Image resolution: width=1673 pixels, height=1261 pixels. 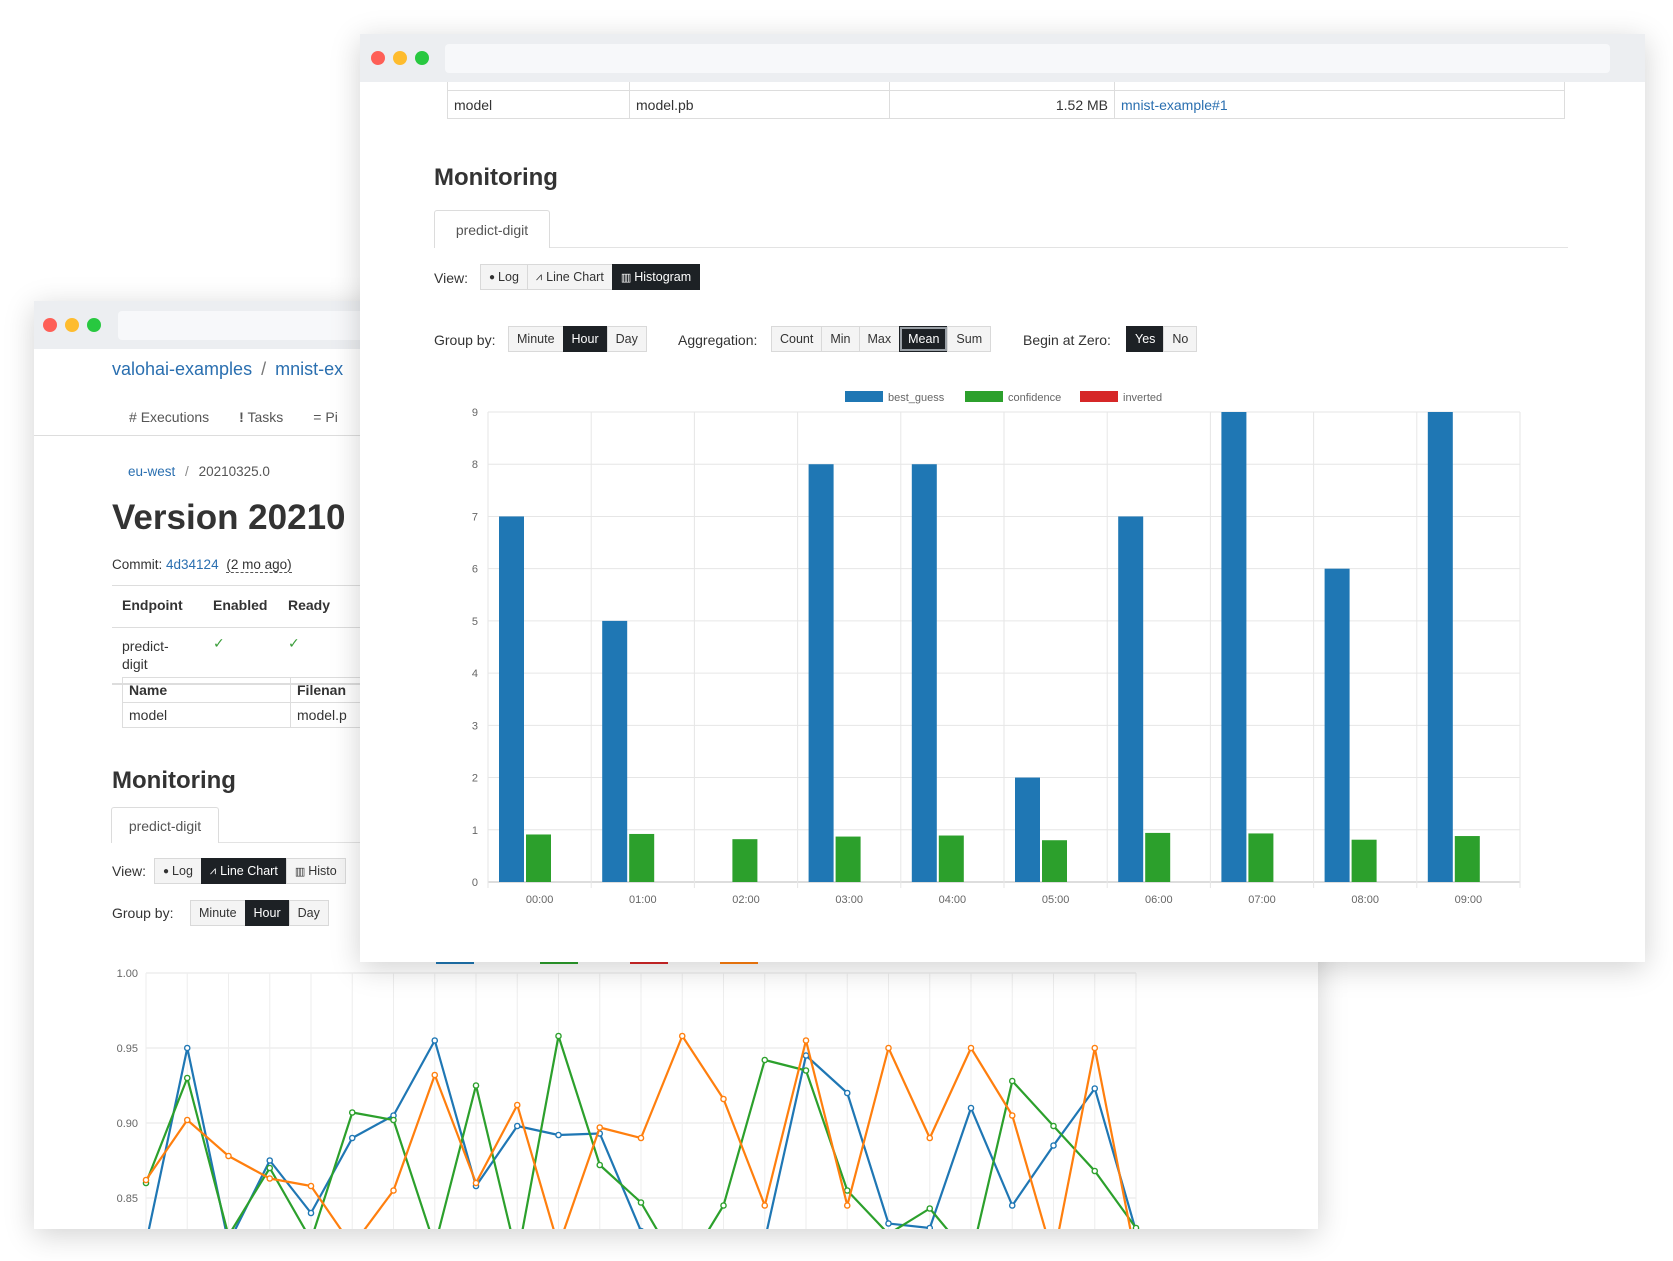 What do you see at coordinates (309, 369) in the screenshot?
I see `breadcrumb-project-link: mnist-ex` at bounding box center [309, 369].